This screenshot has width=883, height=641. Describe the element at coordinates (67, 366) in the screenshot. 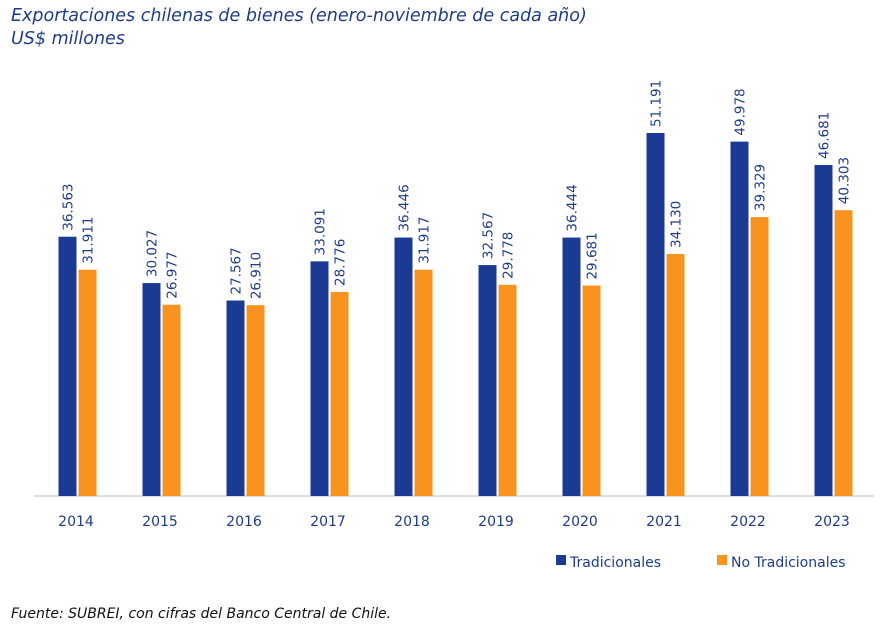

I see `bar-tradicionales-2014` at that location.